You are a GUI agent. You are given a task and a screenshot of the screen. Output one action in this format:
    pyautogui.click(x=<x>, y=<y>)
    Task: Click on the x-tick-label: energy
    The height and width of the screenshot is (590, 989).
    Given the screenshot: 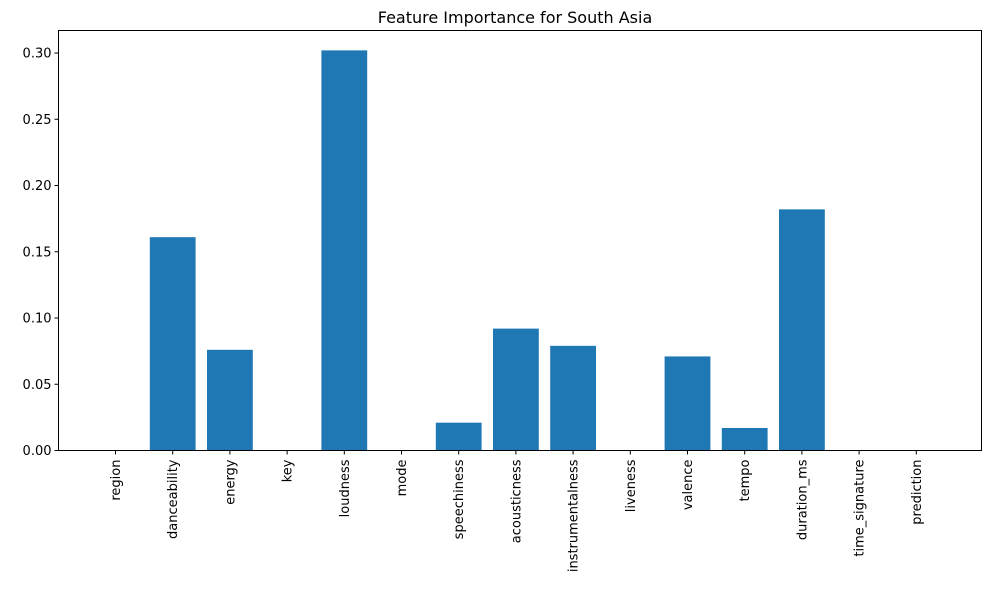 What is the action you would take?
    pyautogui.click(x=230, y=482)
    